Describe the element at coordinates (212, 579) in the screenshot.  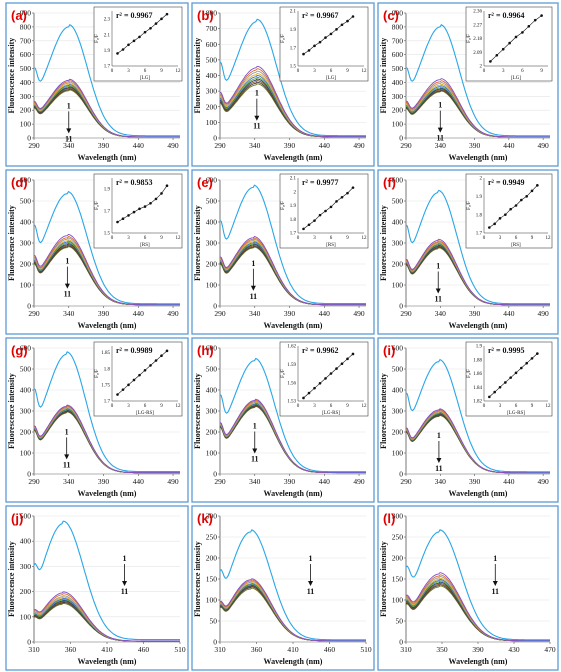
I see `y-tick-label: 150` at that location.